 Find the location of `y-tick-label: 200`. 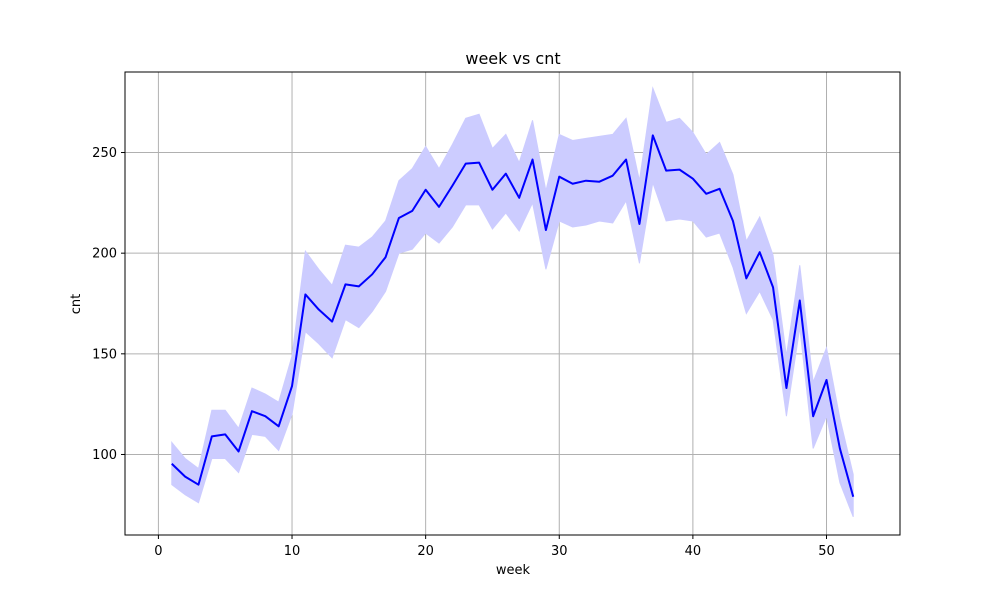

y-tick-label: 200 is located at coordinates (104, 254).